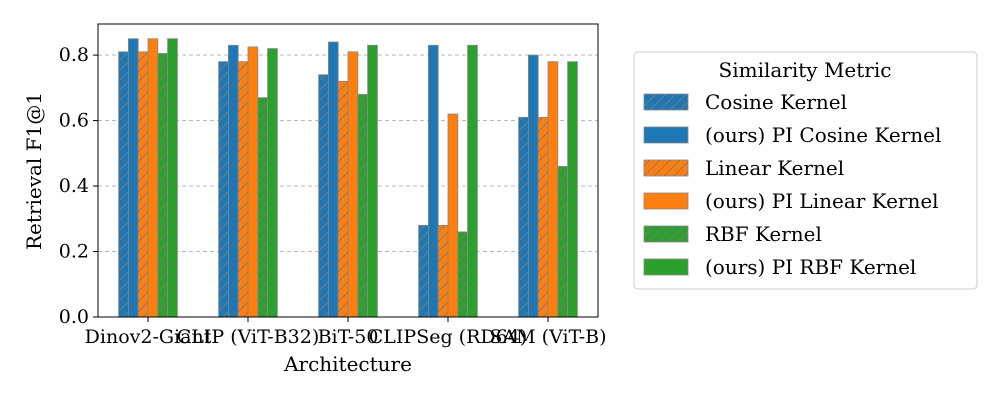  I want to click on legend-item: (ours) PI RBF Kernel, so click(779, 267).